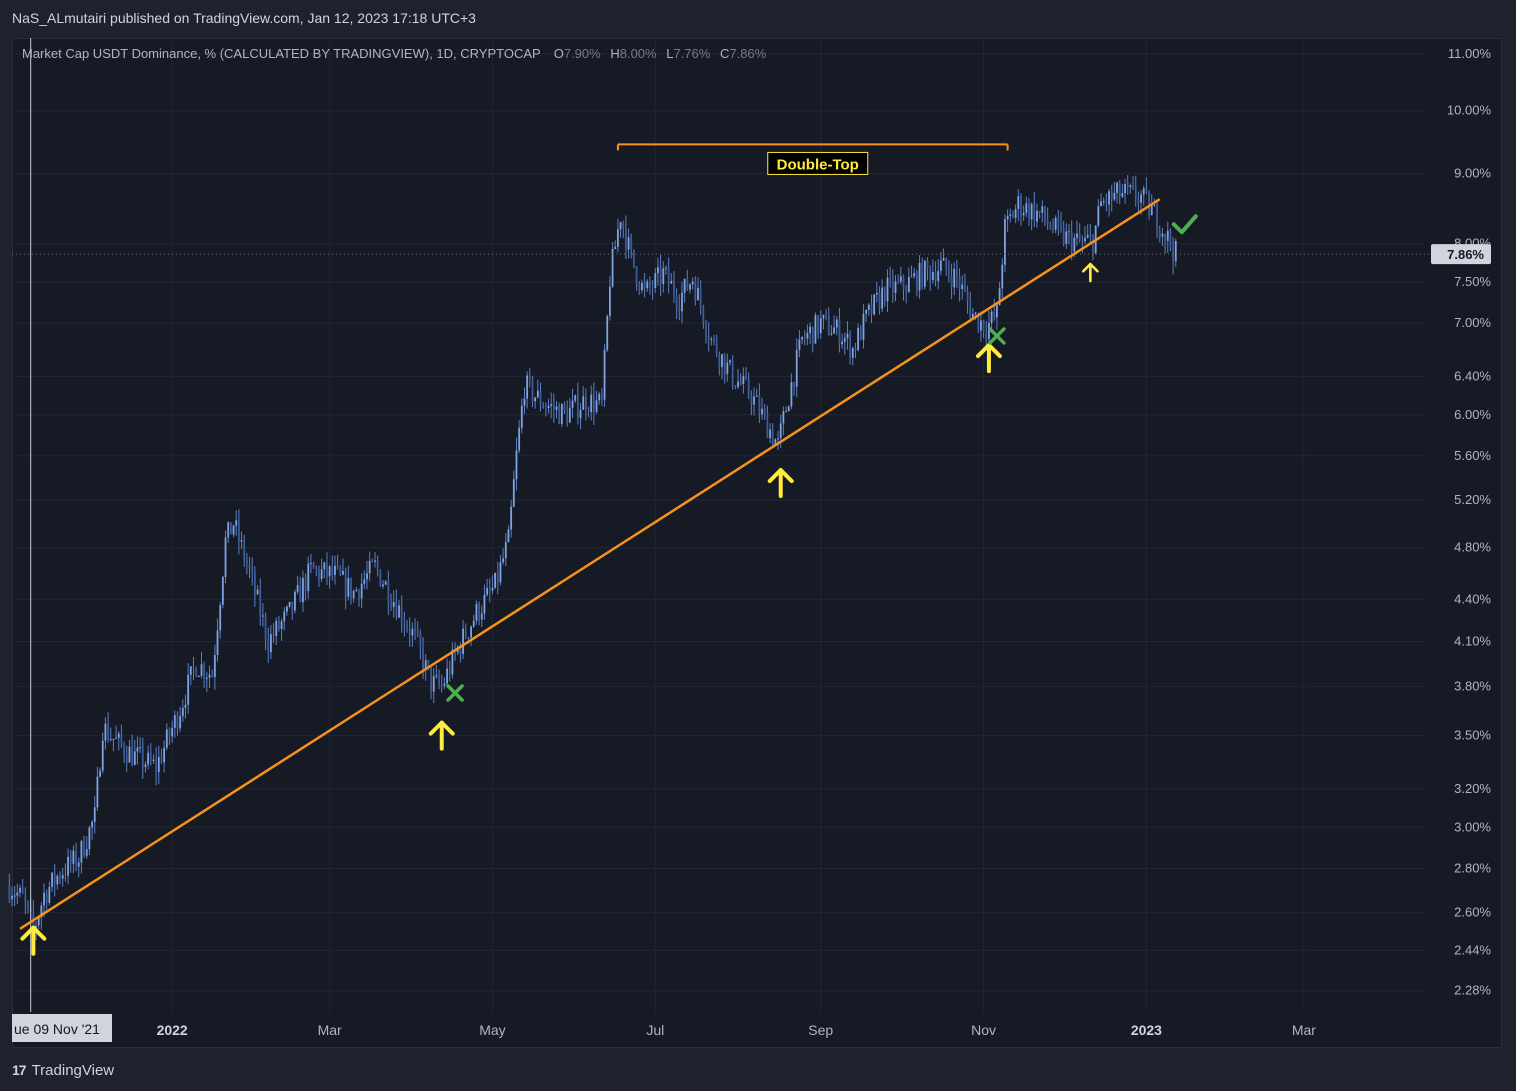 This screenshot has width=1516, height=1091. Describe the element at coordinates (57, 1029) in the screenshot. I see `crosshair-date-label: ue 09 Nov '21` at that location.